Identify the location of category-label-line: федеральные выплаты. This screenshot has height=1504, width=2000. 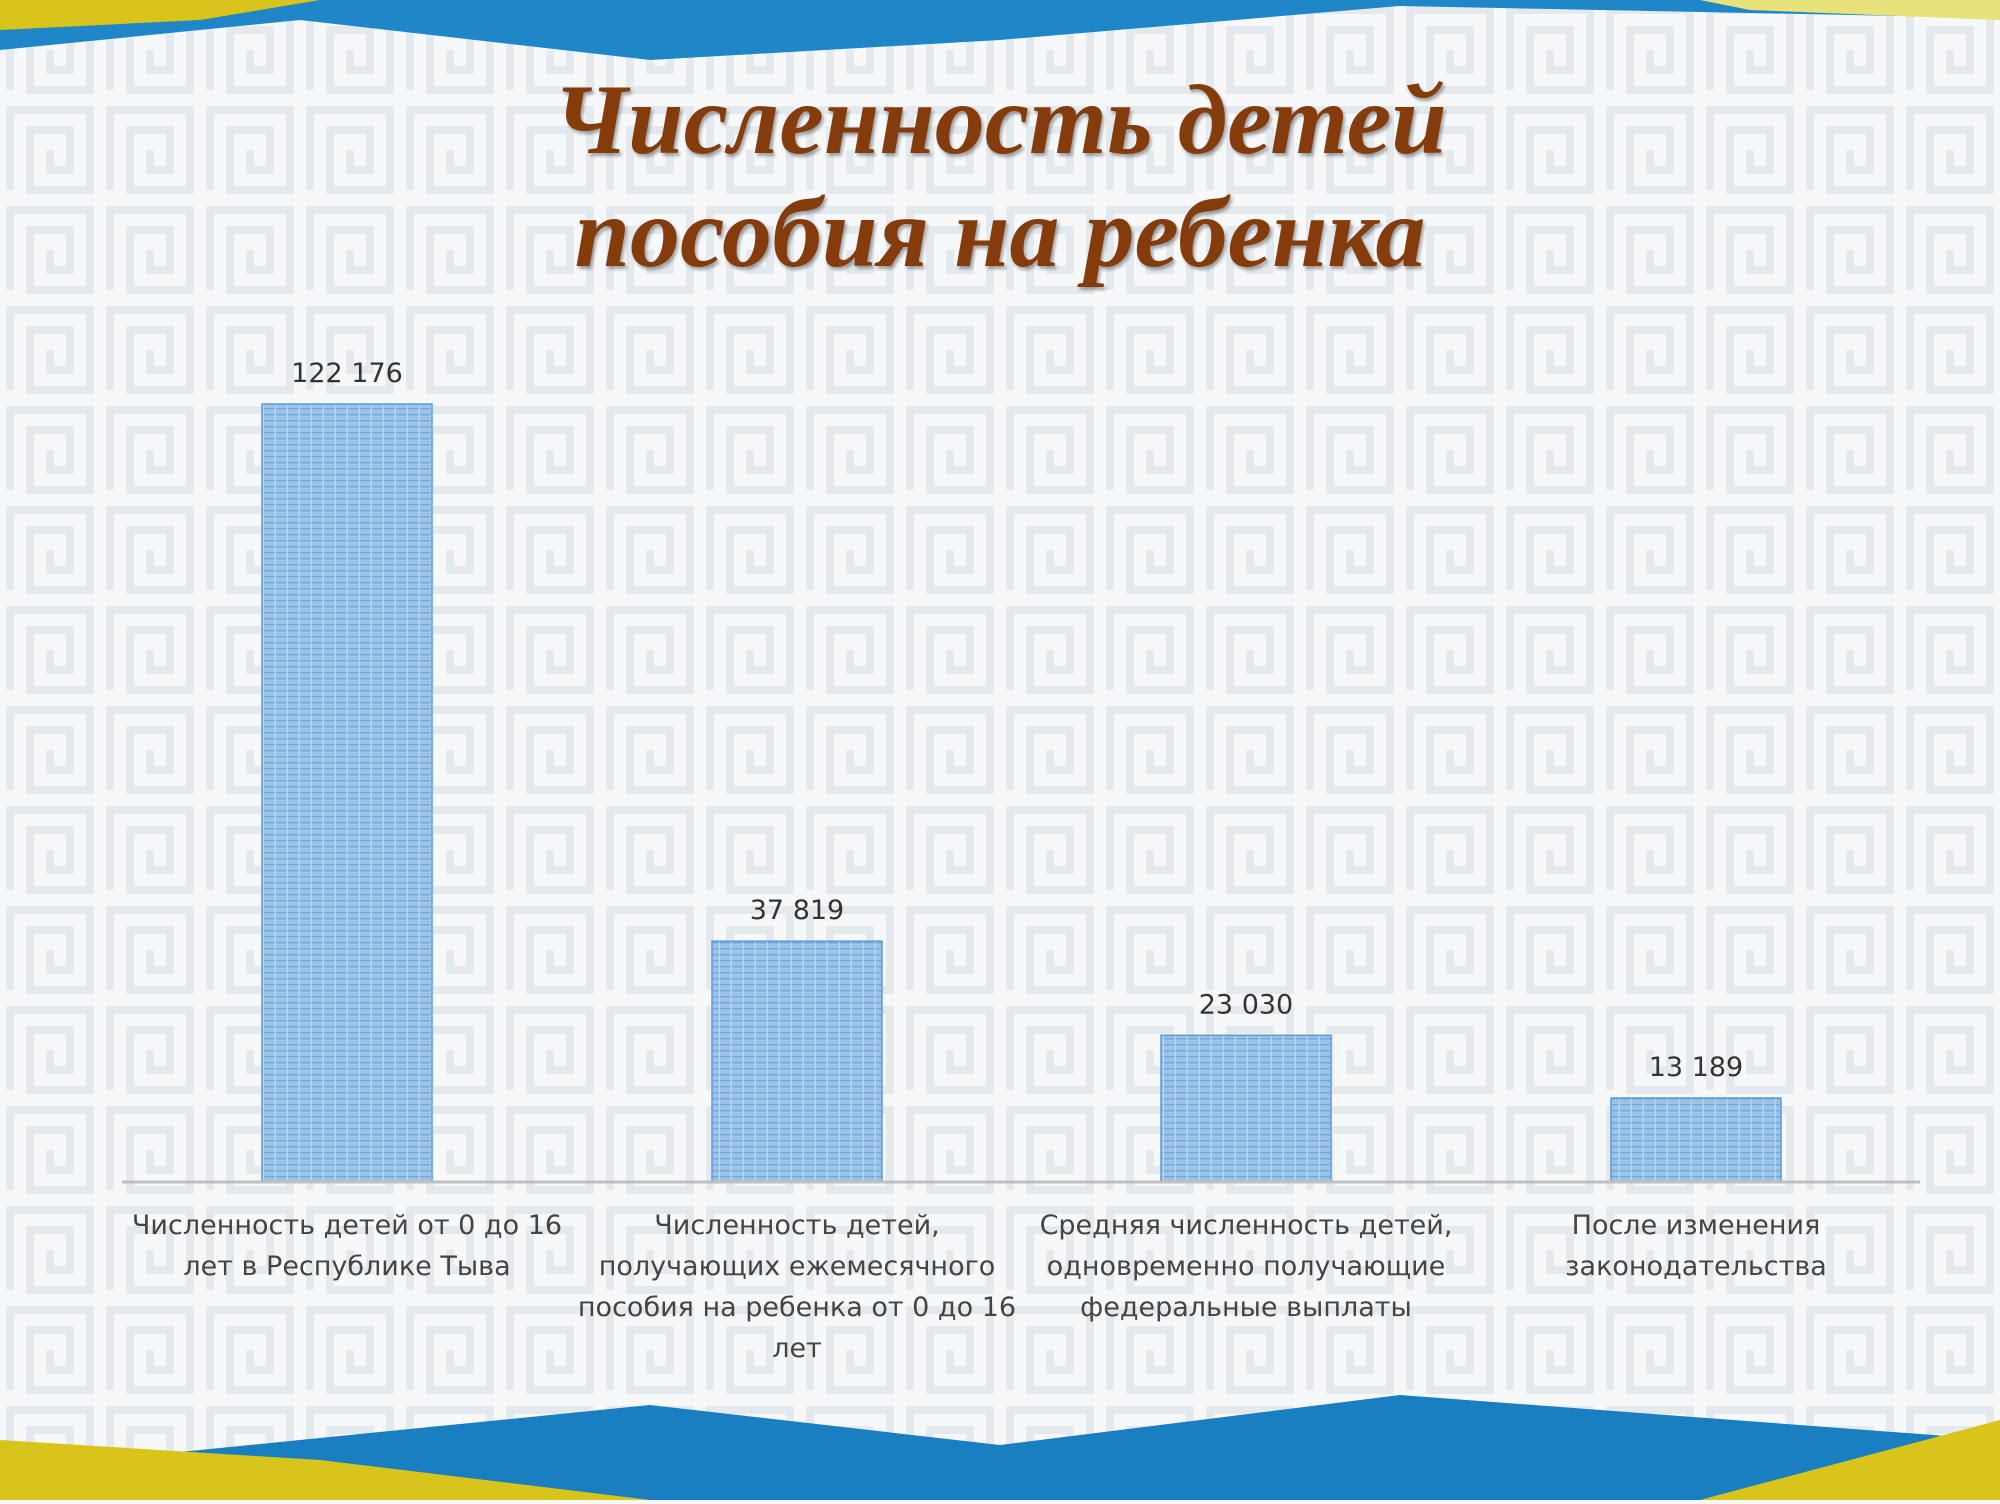
(1246, 1307).